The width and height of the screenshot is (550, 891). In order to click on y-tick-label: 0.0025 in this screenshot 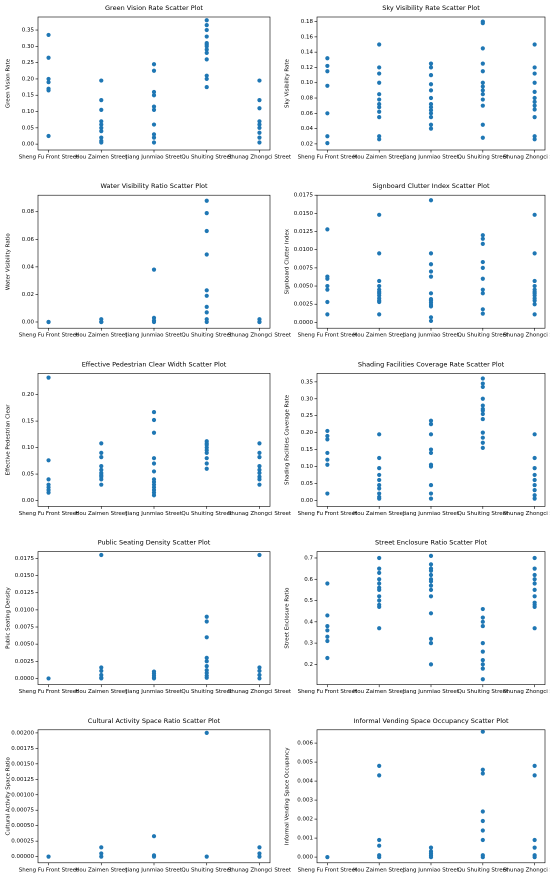, I will do `click(304, 305)`.